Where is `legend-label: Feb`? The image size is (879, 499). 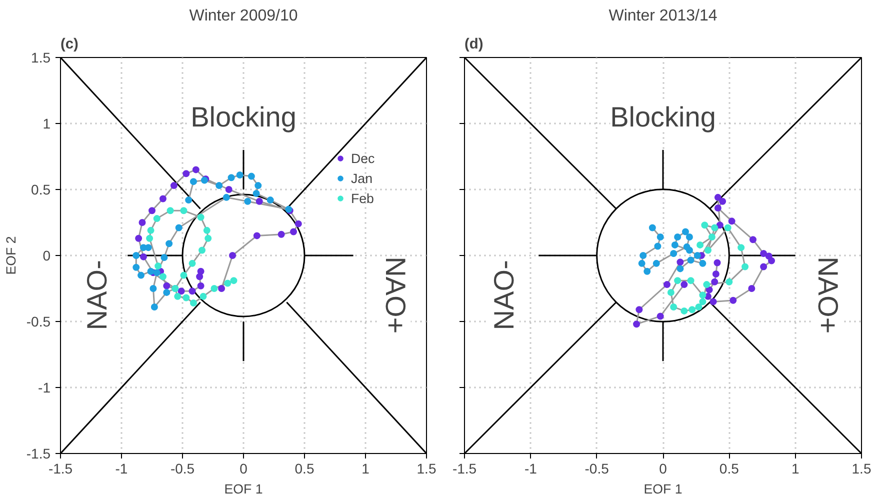 legend-label: Feb is located at coordinates (362, 198).